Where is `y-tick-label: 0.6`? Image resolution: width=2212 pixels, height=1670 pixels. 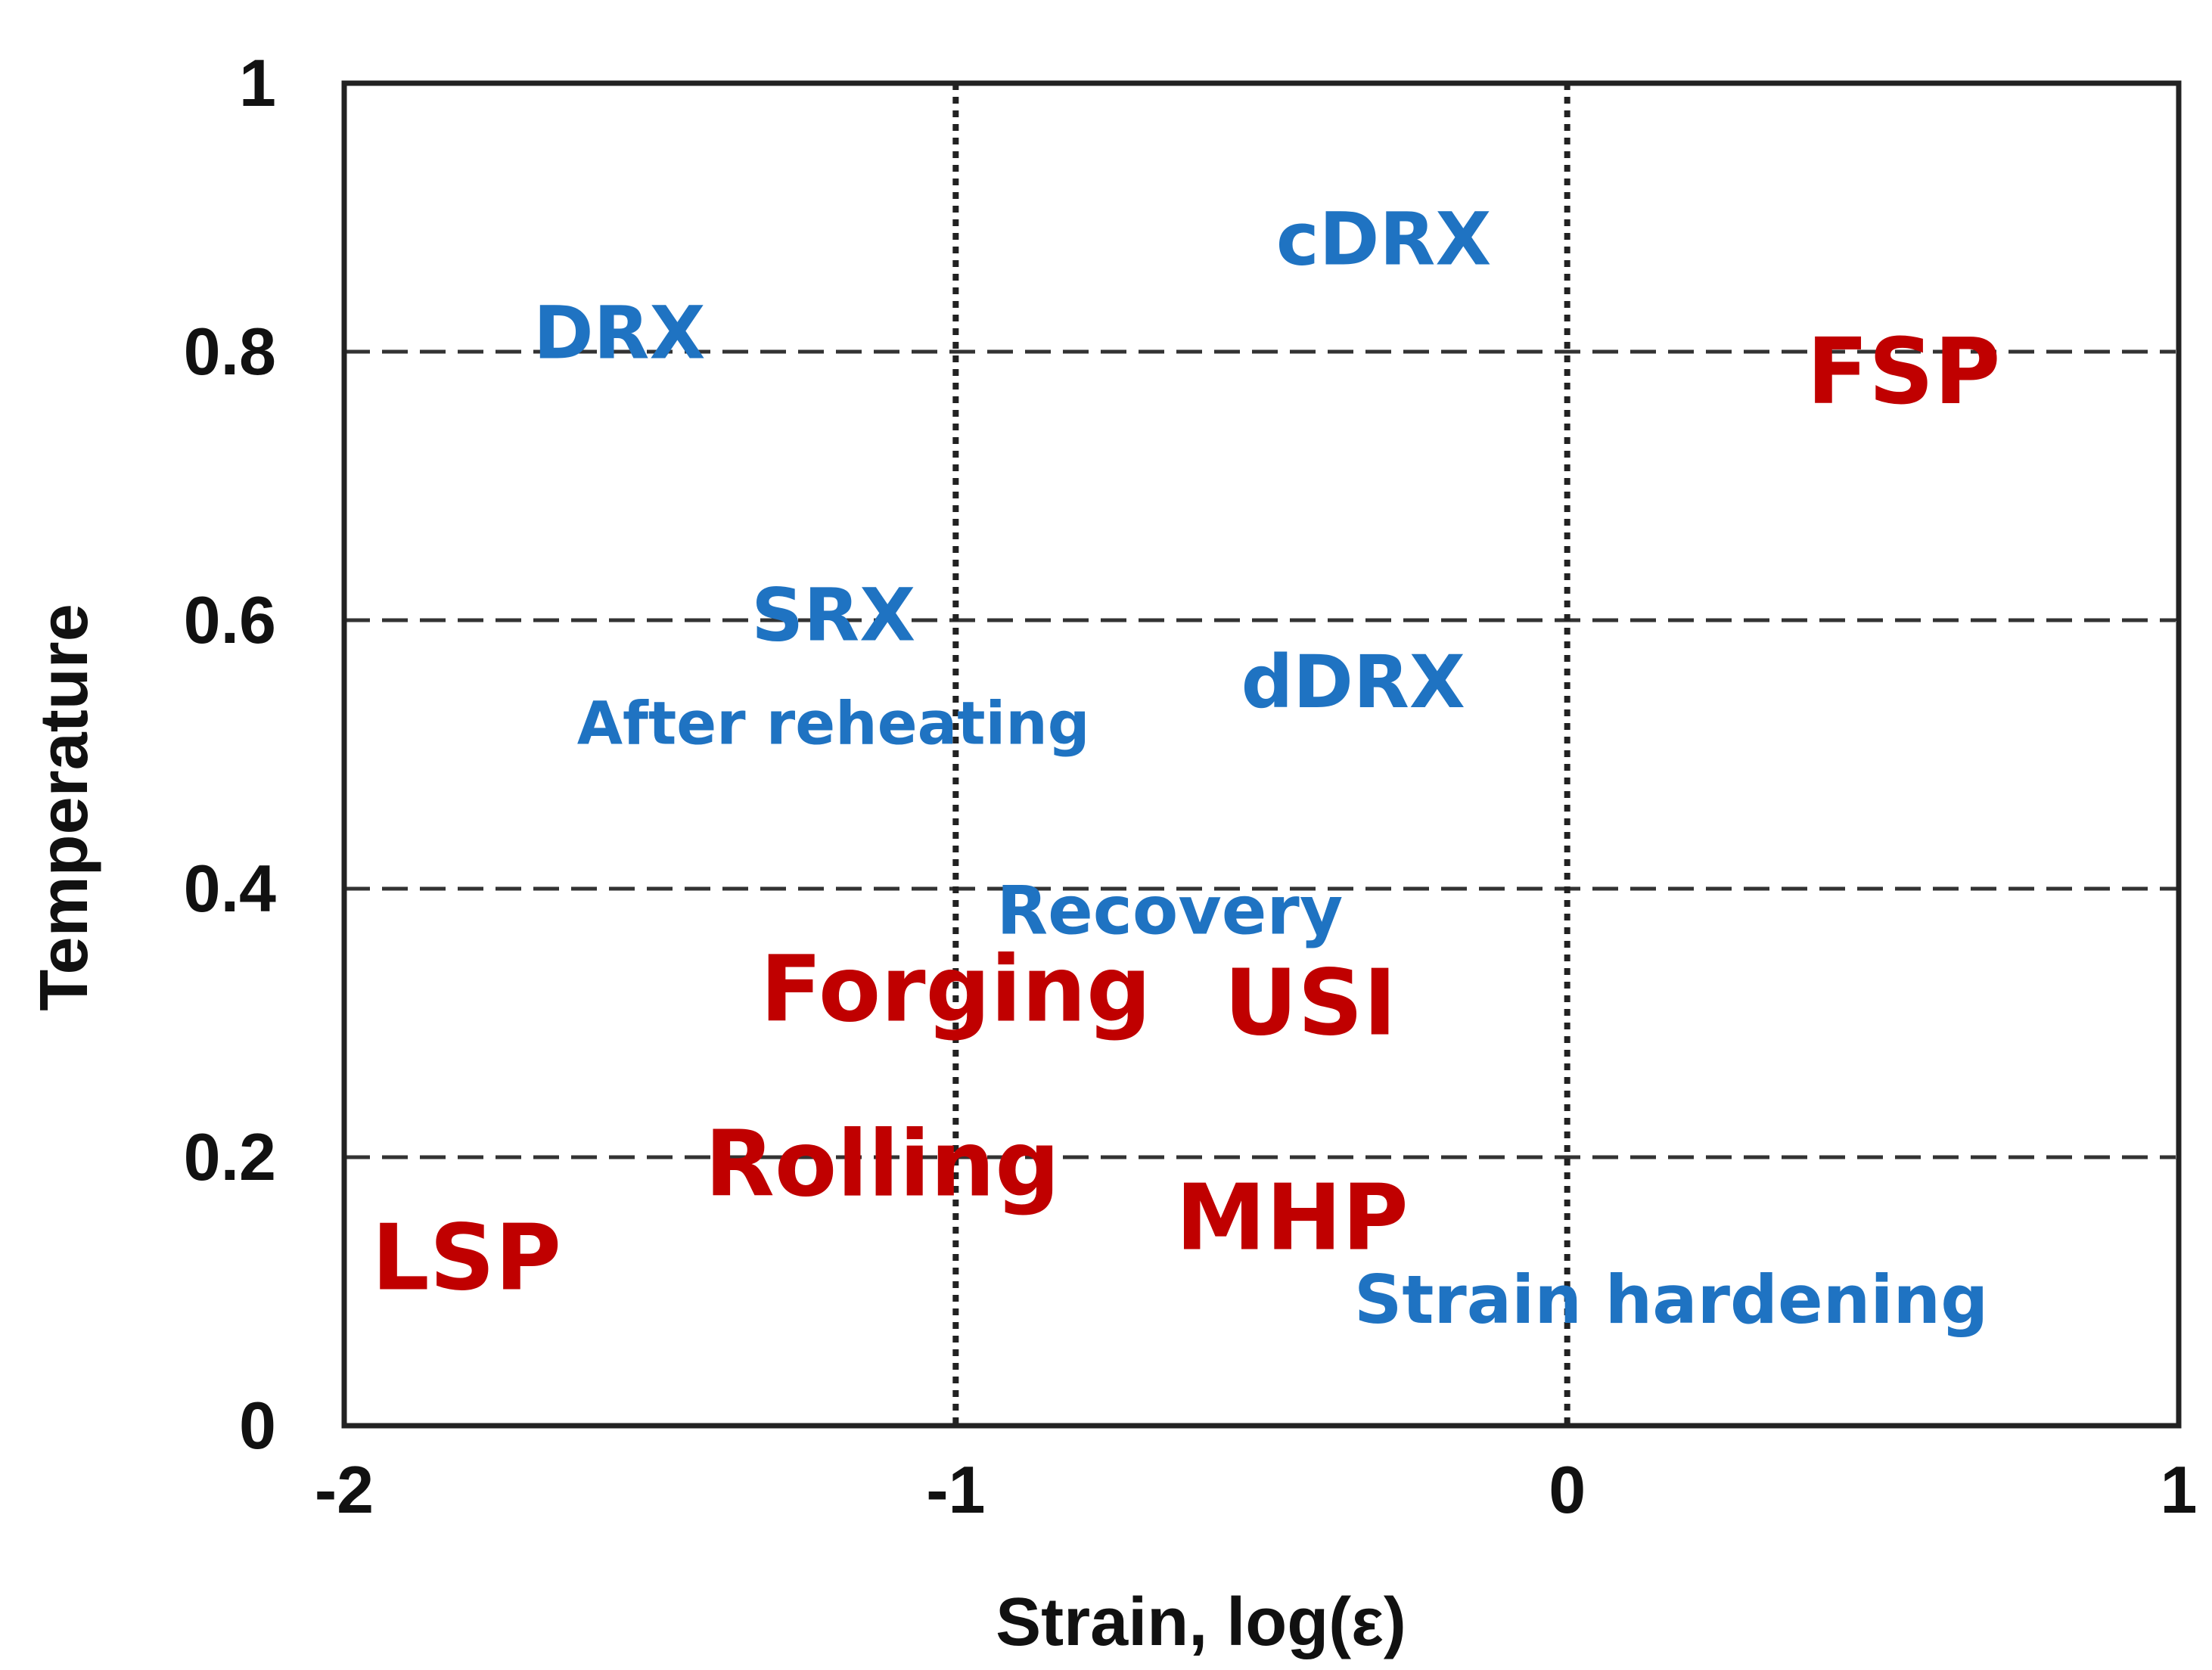 y-tick-label: 0.6 is located at coordinates (230, 619).